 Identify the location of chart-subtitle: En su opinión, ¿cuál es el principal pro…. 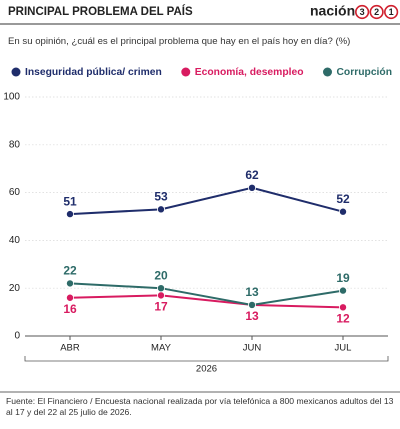
(179, 41).